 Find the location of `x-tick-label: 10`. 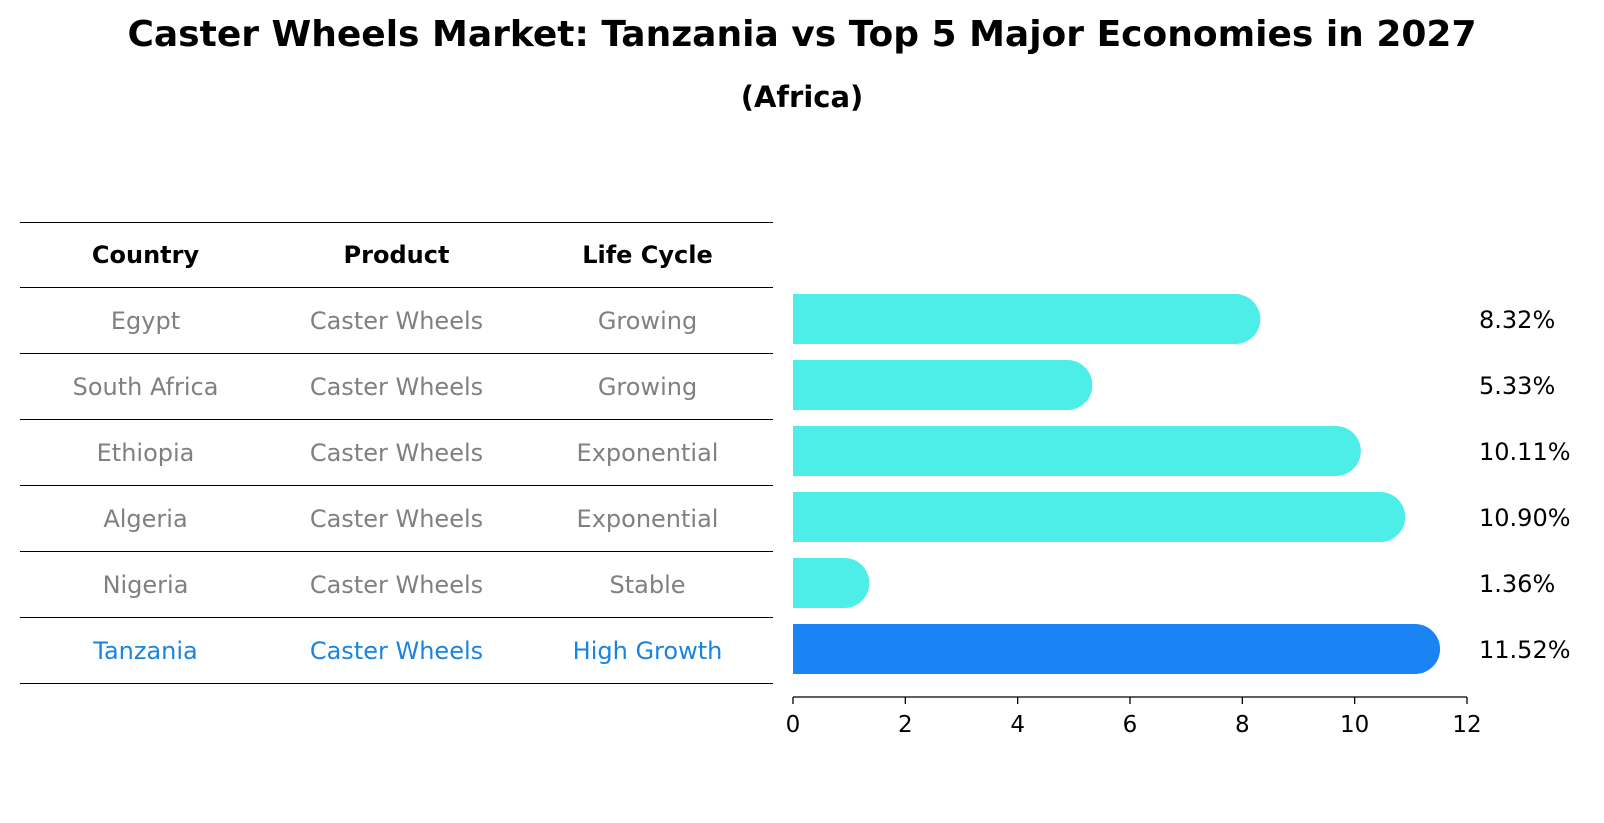

x-tick-label: 10 is located at coordinates (1354, 725).